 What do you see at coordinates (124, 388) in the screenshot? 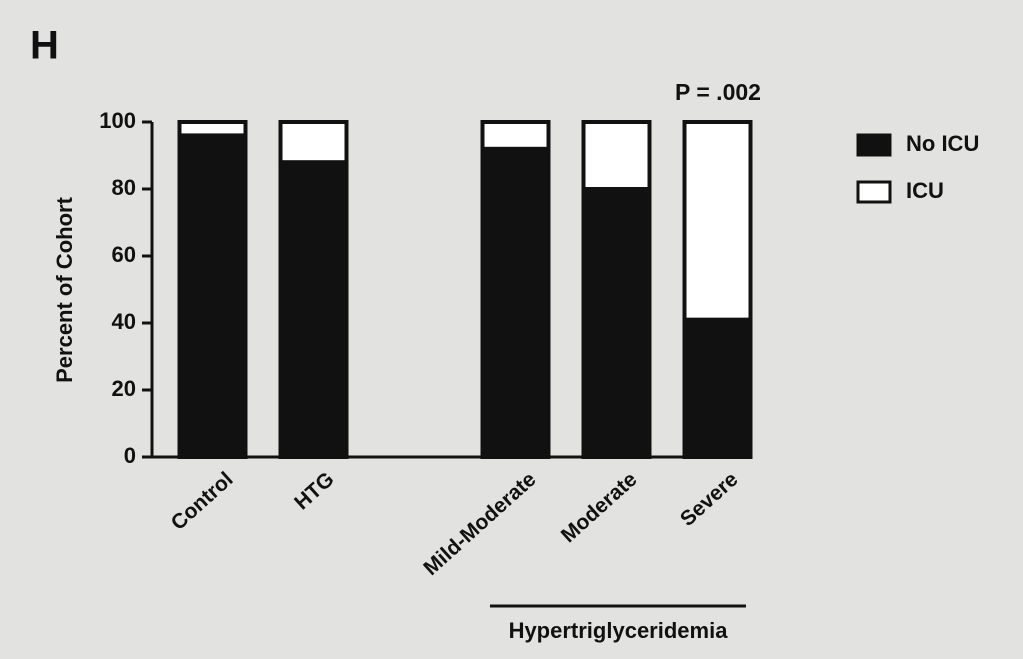
I see `y-tick-label: 20` at bounding box center [124, 388].